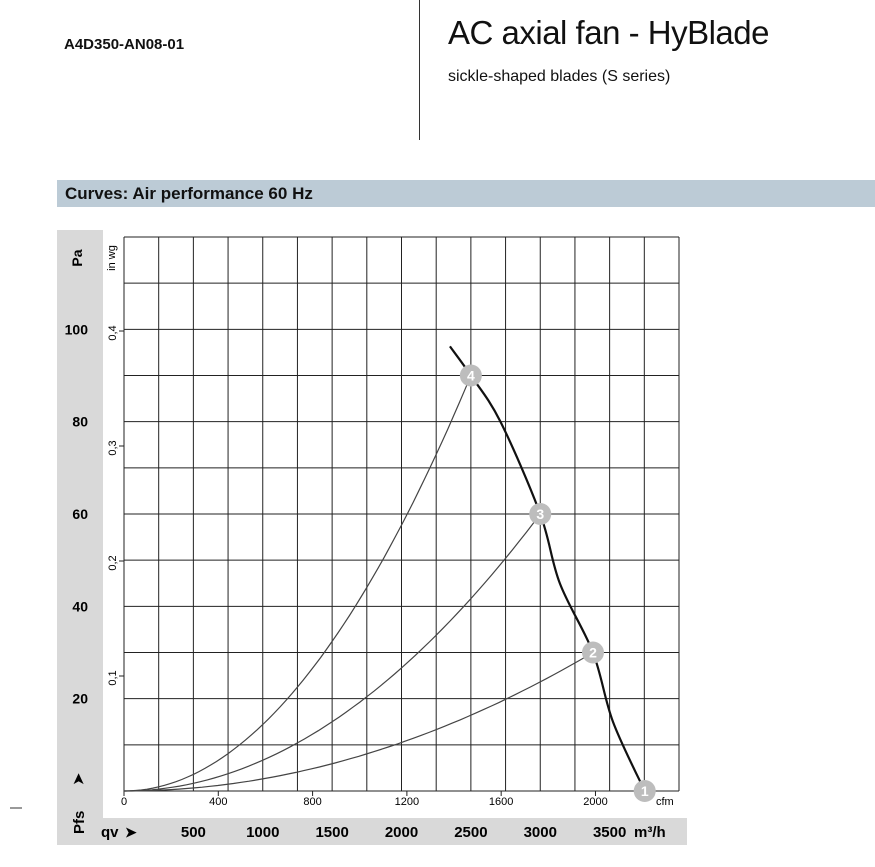 This screenshot has height=867, width=875. I want to click on y-unit-label: Pa, so click(77, 257).